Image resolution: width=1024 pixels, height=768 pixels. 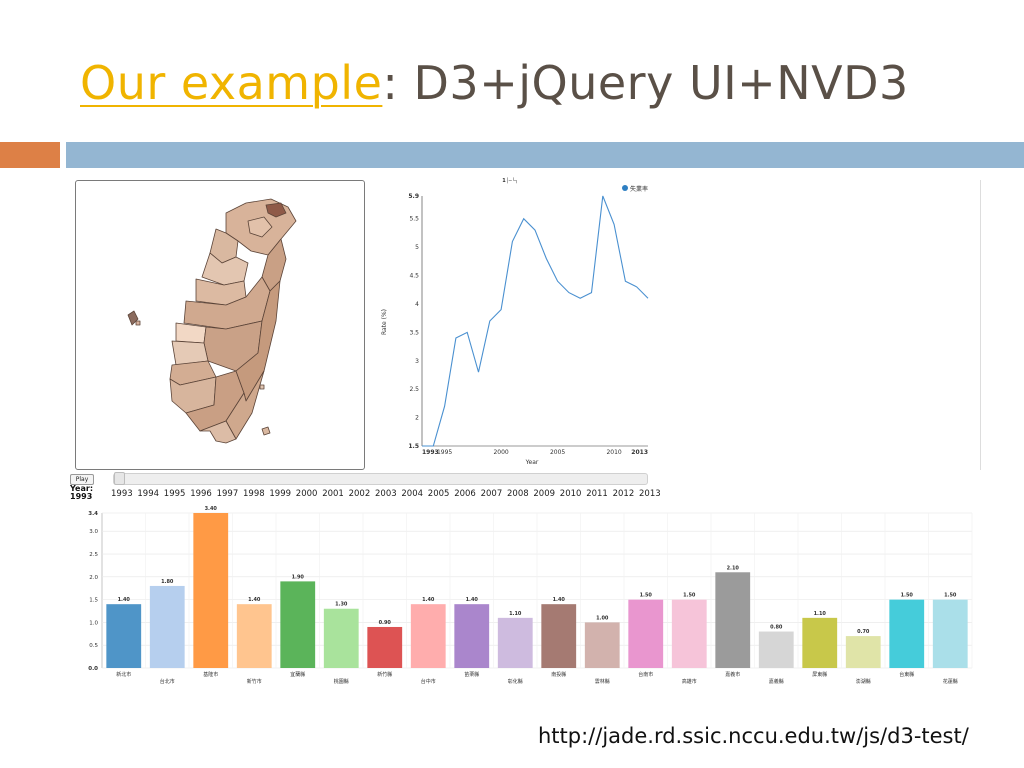 I want to click on county-changhua, so click(x=191, y=333).